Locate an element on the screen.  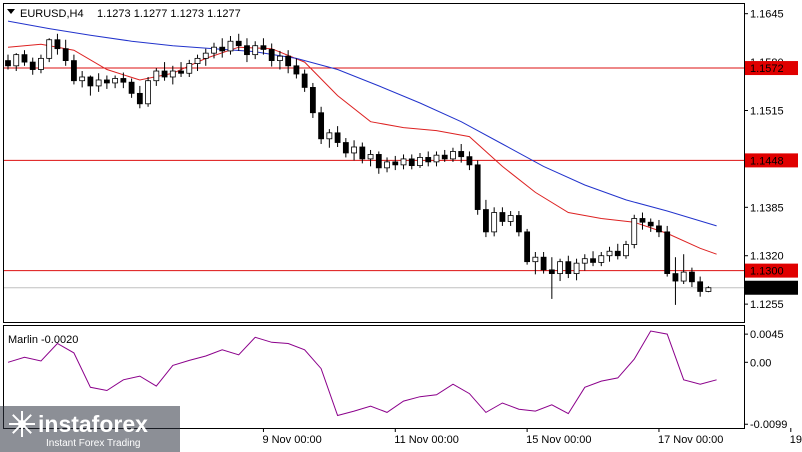
time-tick-label: 19 Nov 00:00 is located at coordinates (796, 440).